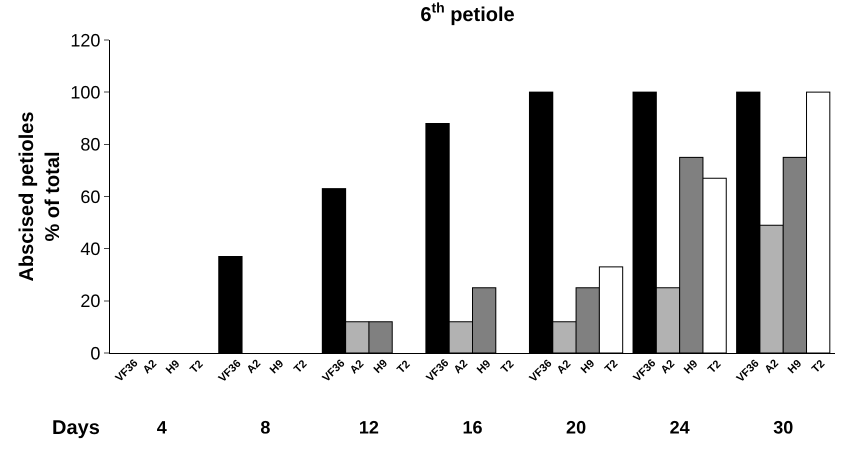 The image size is (850, 463). I want to click on y-tick-label: 0, so click(95, 353).